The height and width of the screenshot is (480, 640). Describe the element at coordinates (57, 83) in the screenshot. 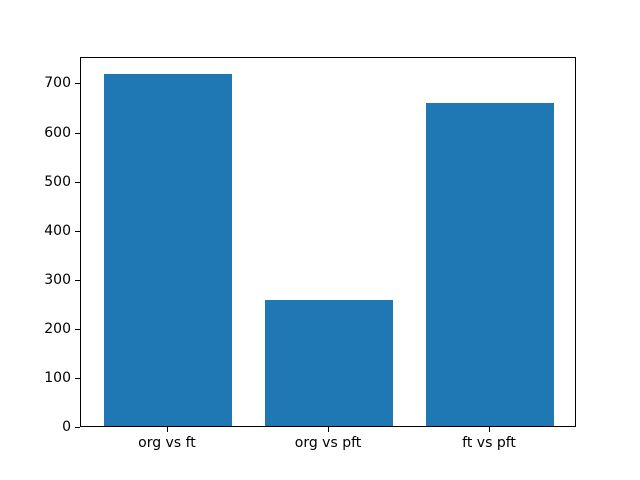

I see `y-axis-tick-label: 700` at that location.